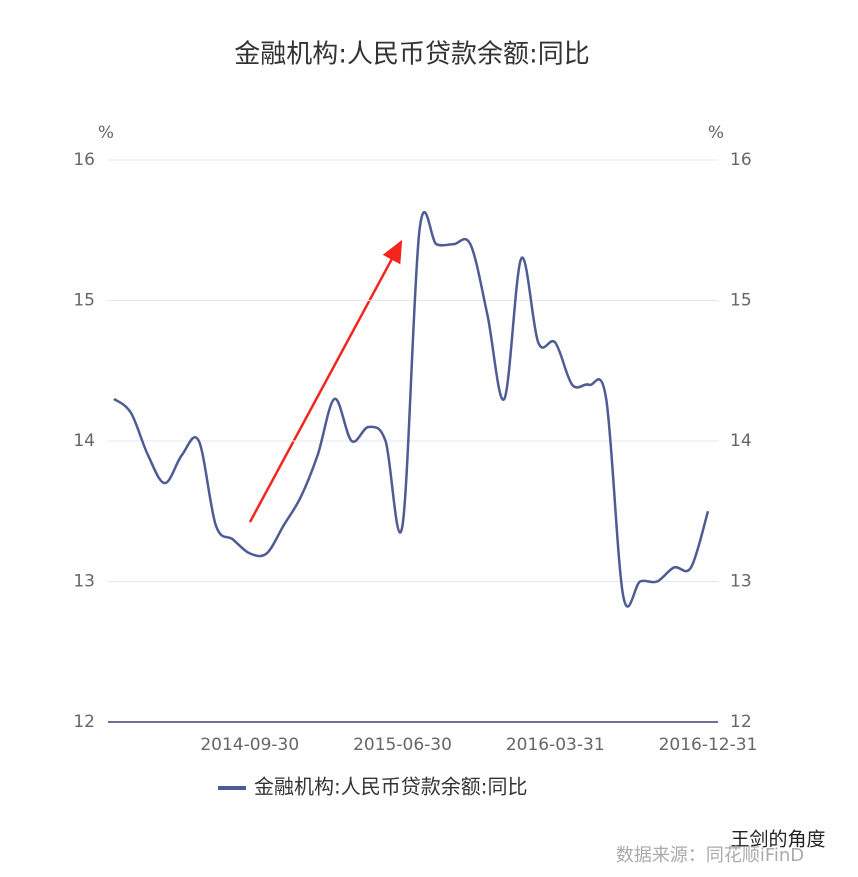 The width and height of the screenshot is (858, 877). I want to click on chart-title: 金融机构:人民币贷款余额:同比, so click(412, 55).